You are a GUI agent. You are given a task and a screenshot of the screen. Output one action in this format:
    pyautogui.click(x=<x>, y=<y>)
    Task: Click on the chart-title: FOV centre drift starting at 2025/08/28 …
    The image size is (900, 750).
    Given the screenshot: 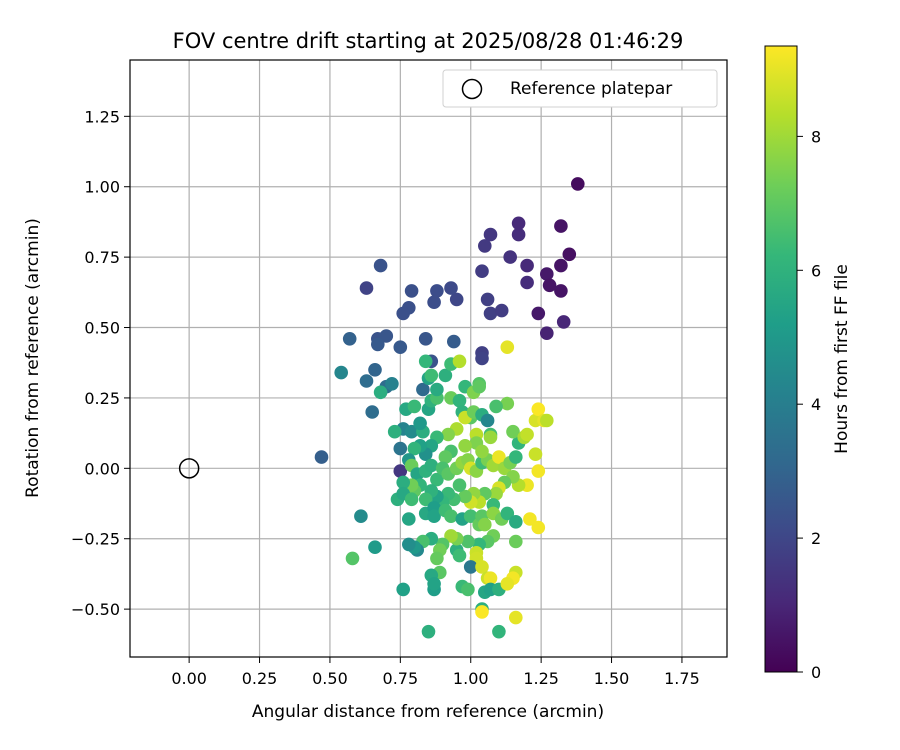 What is the action you would take?
    pyautogui.click(x=428, y=41)
    